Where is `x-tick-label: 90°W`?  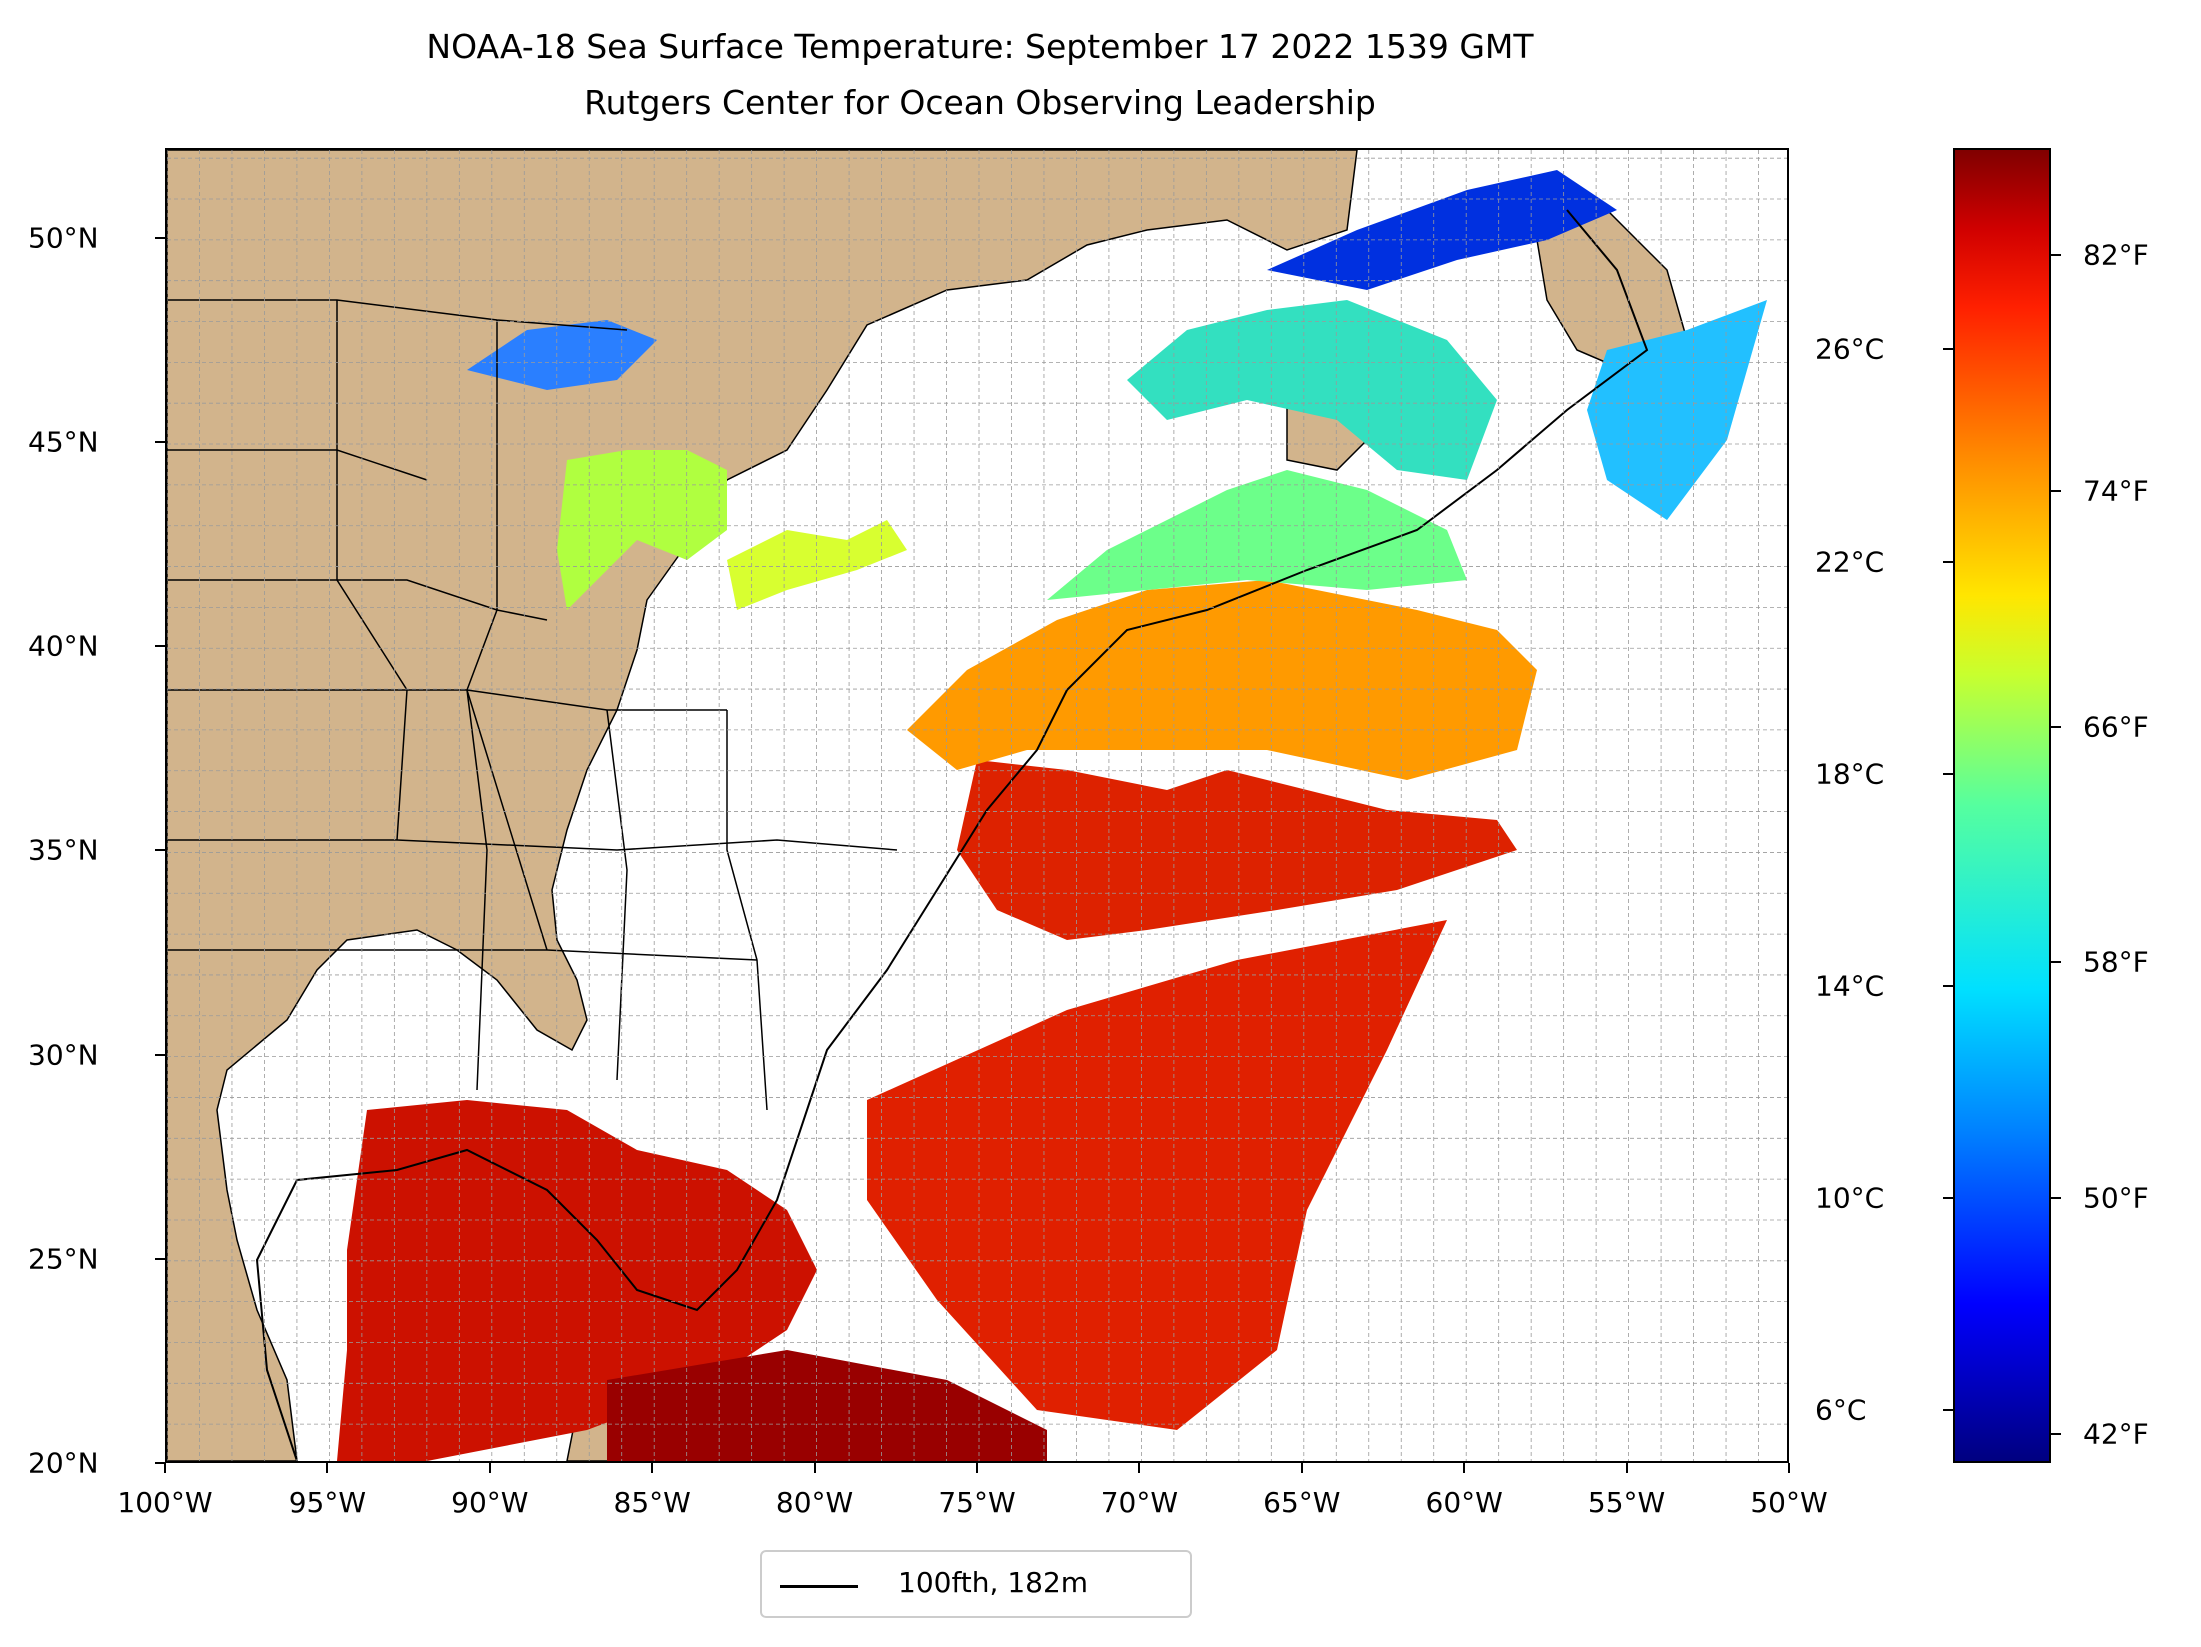 x-tick-label: 90°W is located at coordinates (490, 1502).